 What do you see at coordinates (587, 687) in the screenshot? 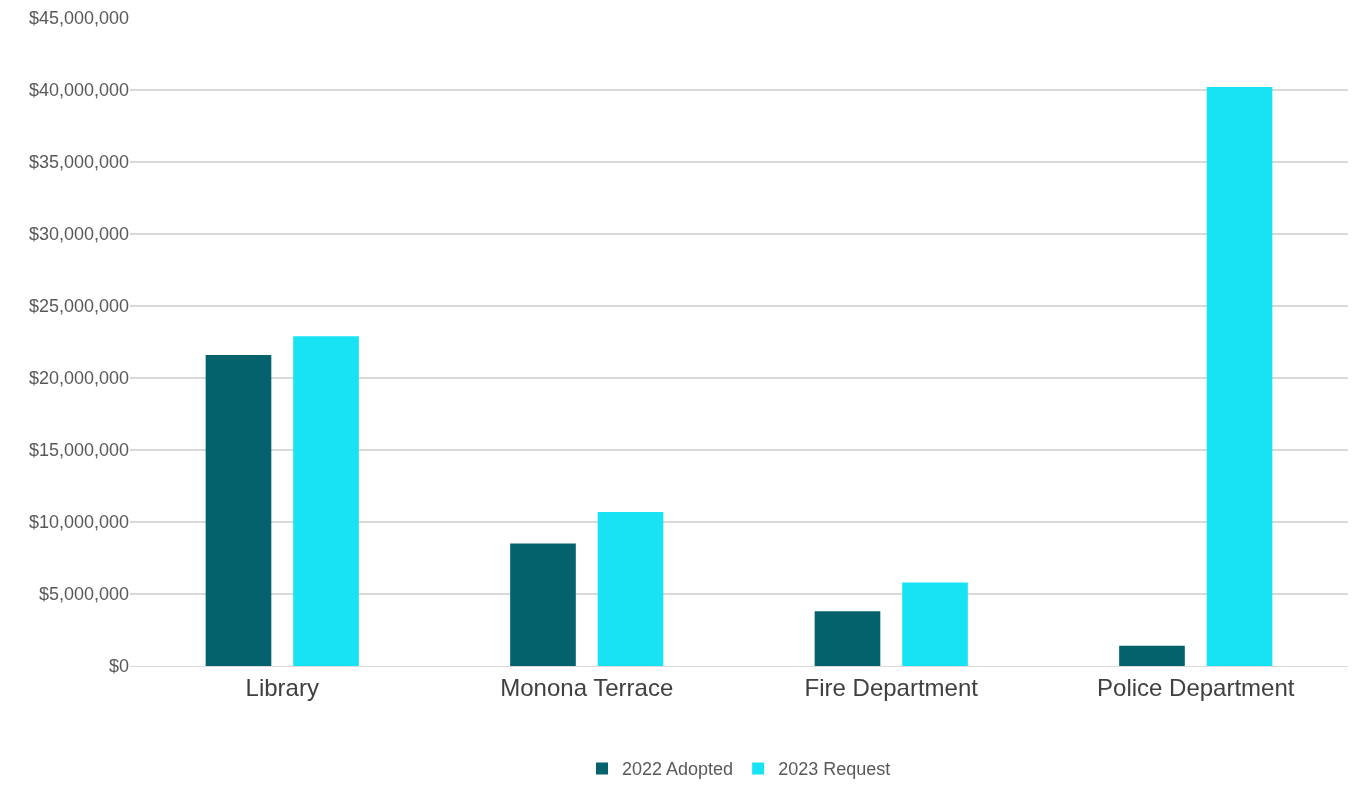
I see `x-tick-label: Monona Terrace` at bounding box center [587, 687].